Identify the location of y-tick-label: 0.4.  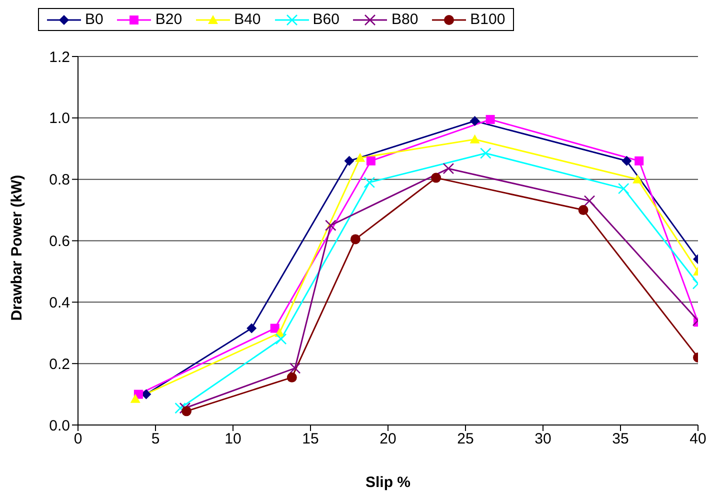
(59, 303).